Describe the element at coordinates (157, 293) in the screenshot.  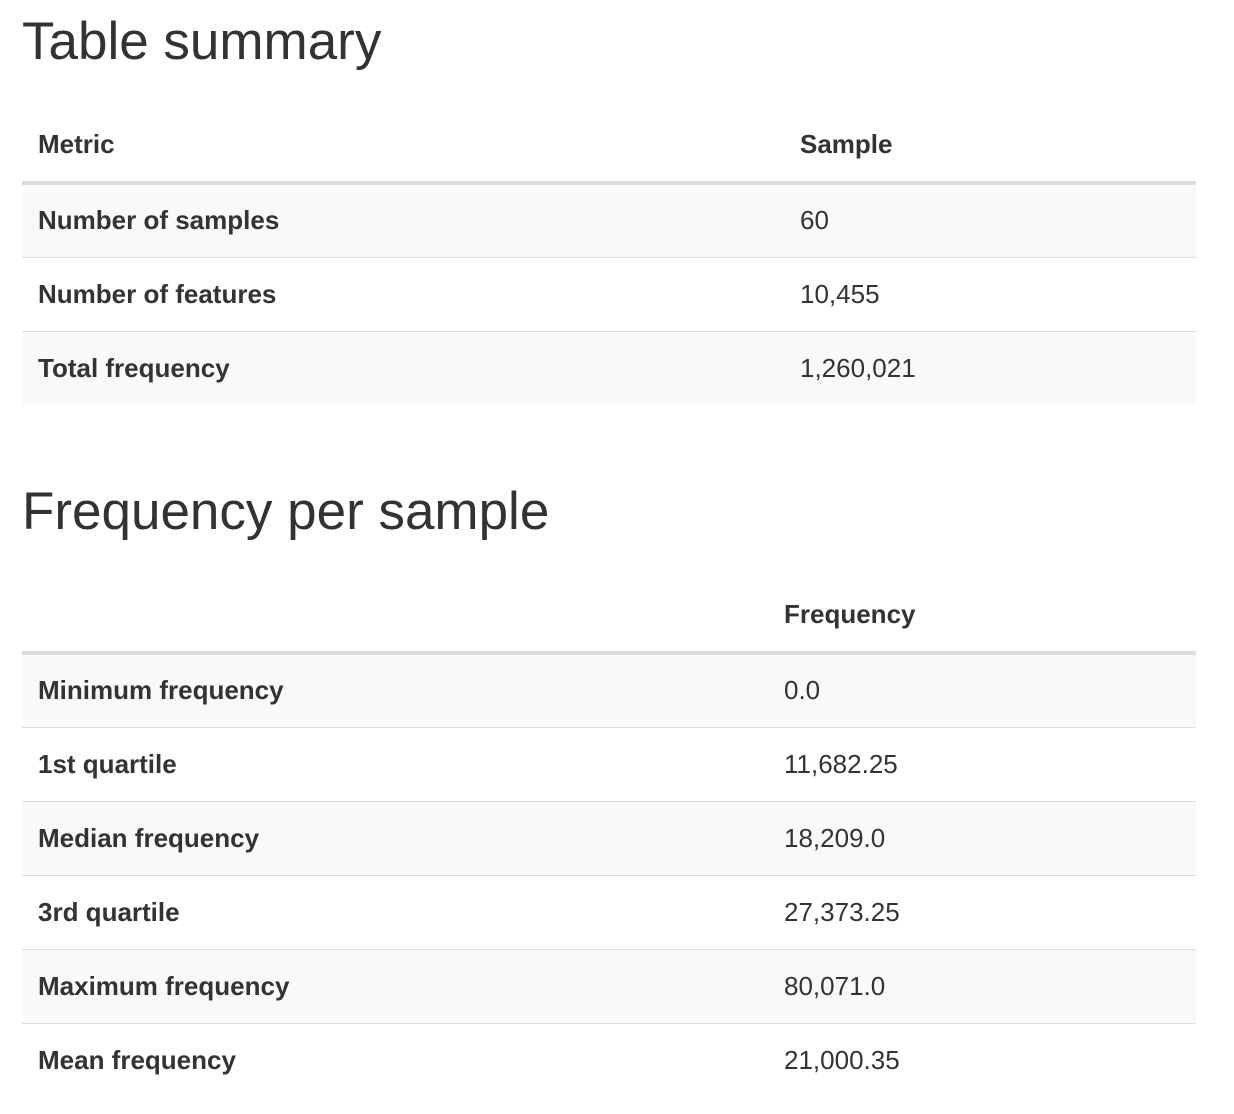
I see `row-label: Number of features` at that location.